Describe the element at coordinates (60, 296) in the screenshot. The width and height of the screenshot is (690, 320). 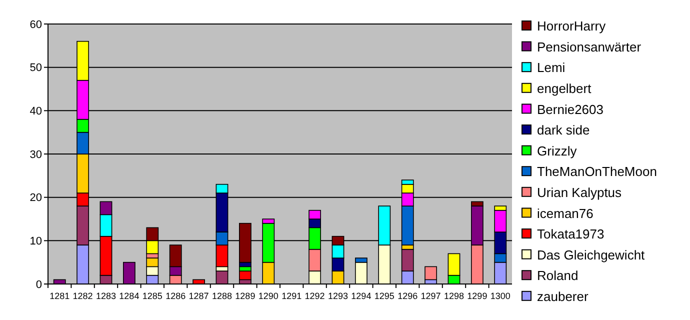
I see `x-tick-label: 1281` at that location.